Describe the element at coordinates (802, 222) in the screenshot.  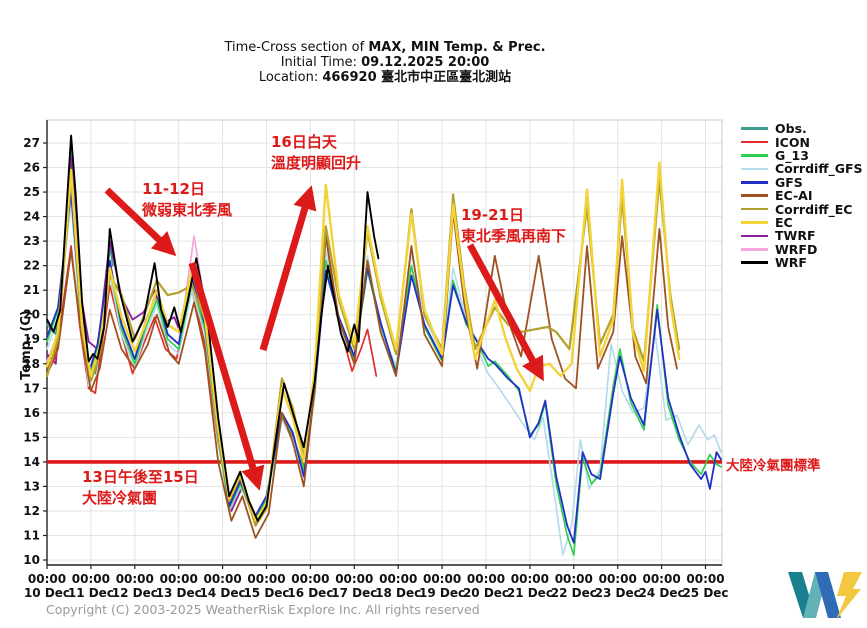
I see `legend-item: EC` at that location.